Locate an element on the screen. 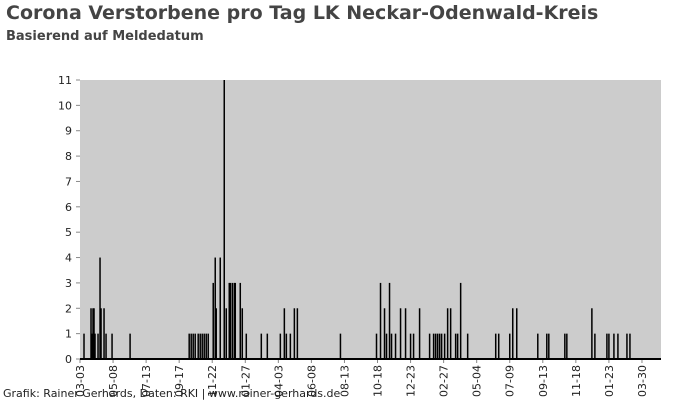  x-tick-label: 08-13 is located at coordinates (344, 381).